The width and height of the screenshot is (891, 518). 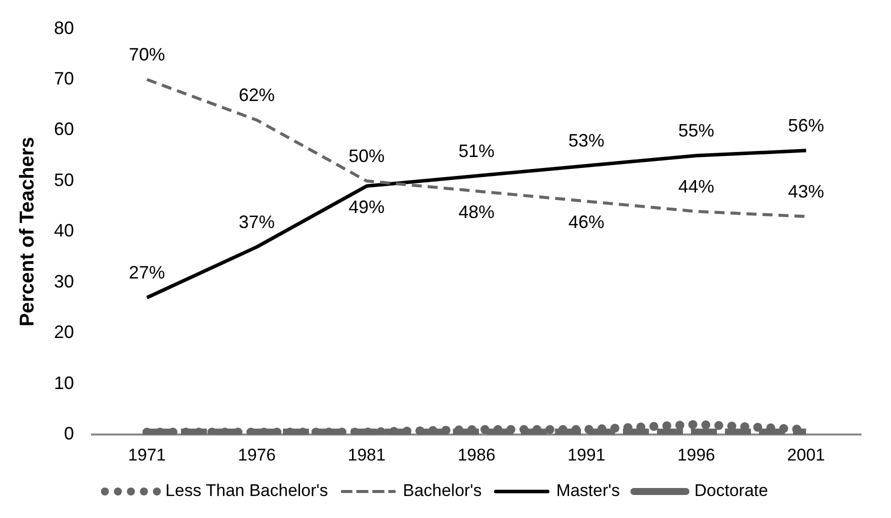 What do you see at coordinates (696, 186) in the screenshot?
I see `data-label: 44%` at bounding box center [696, 186].